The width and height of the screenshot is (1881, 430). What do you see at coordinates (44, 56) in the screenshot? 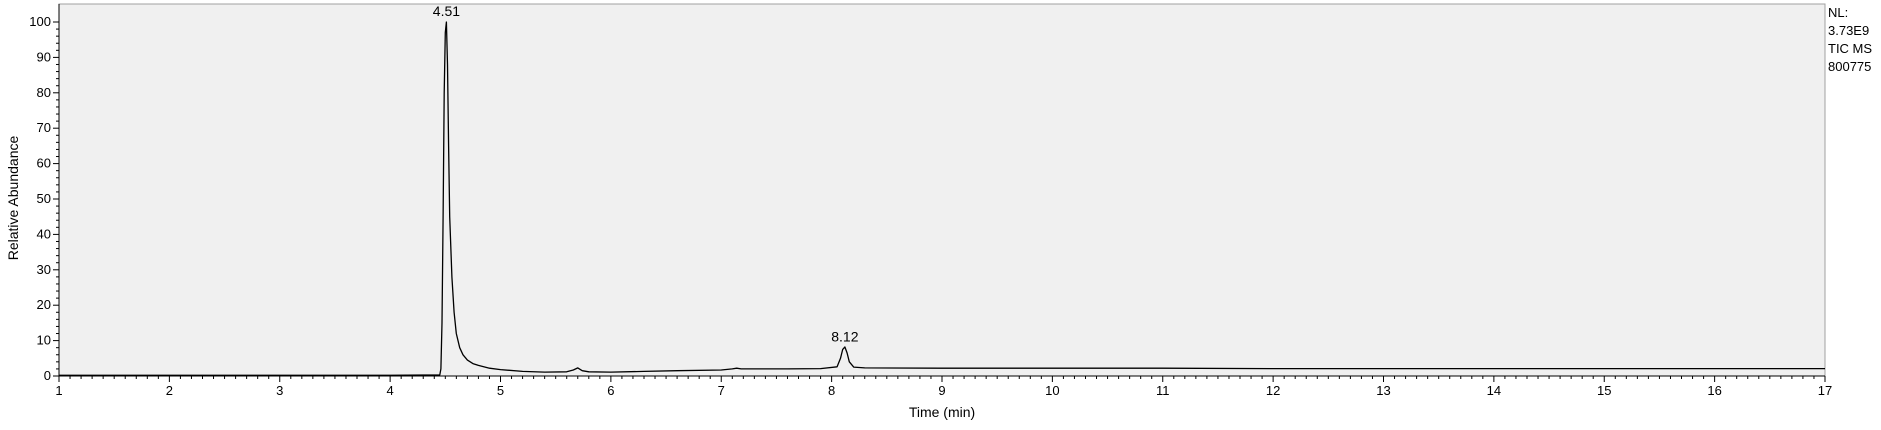
I see `y-tick-label: 90` at bounding box center [44, 56].